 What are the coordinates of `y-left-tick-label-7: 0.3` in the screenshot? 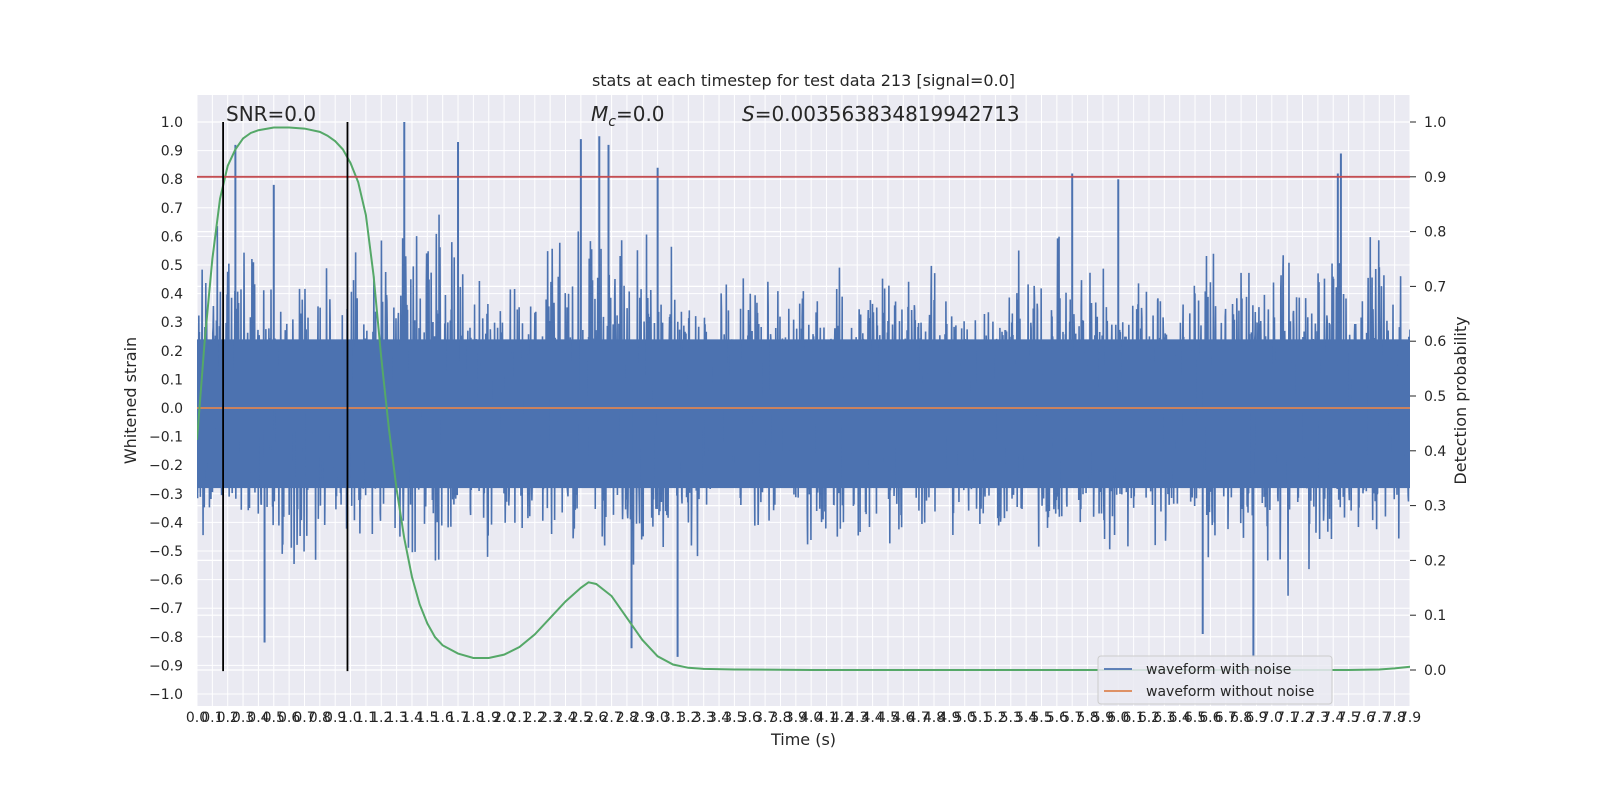 It's located at (172, 323).